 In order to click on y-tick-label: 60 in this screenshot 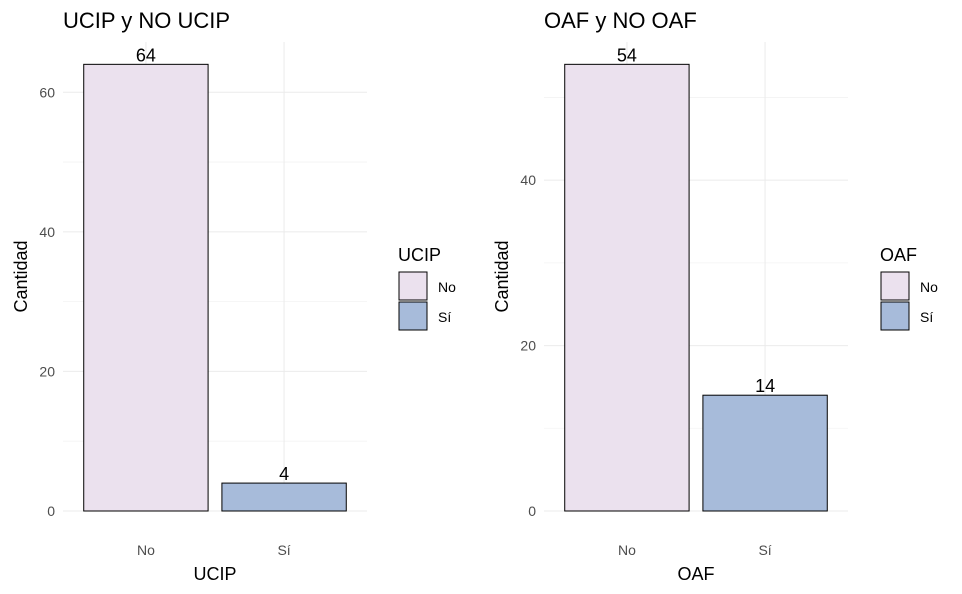, I will do `click(47, 92)`.